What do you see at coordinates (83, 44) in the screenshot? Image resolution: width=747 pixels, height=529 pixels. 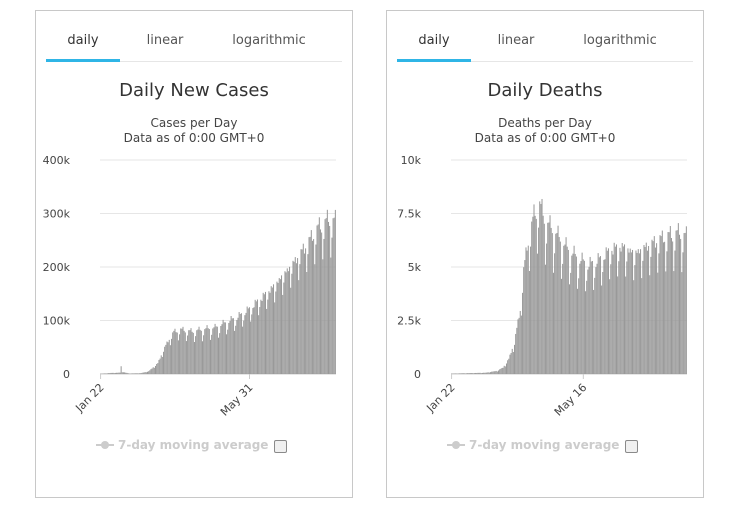 I see `tab-daily: daily` at bounding box center [83, 44].